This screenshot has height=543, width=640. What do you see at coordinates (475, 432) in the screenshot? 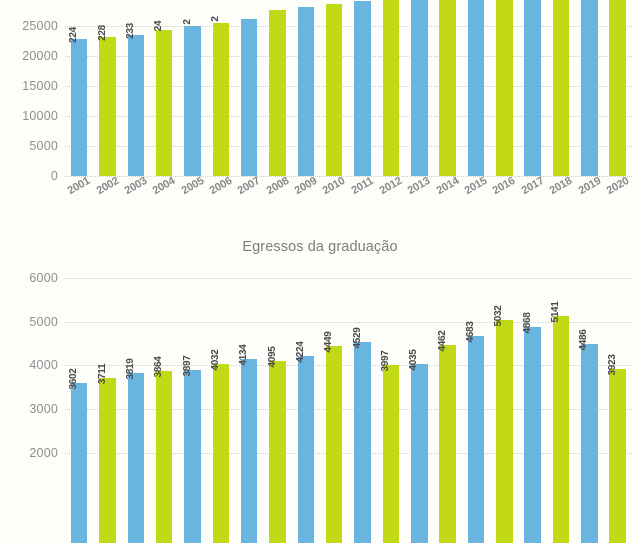
I see `bar: 4683` at bounding box center [475, 432].